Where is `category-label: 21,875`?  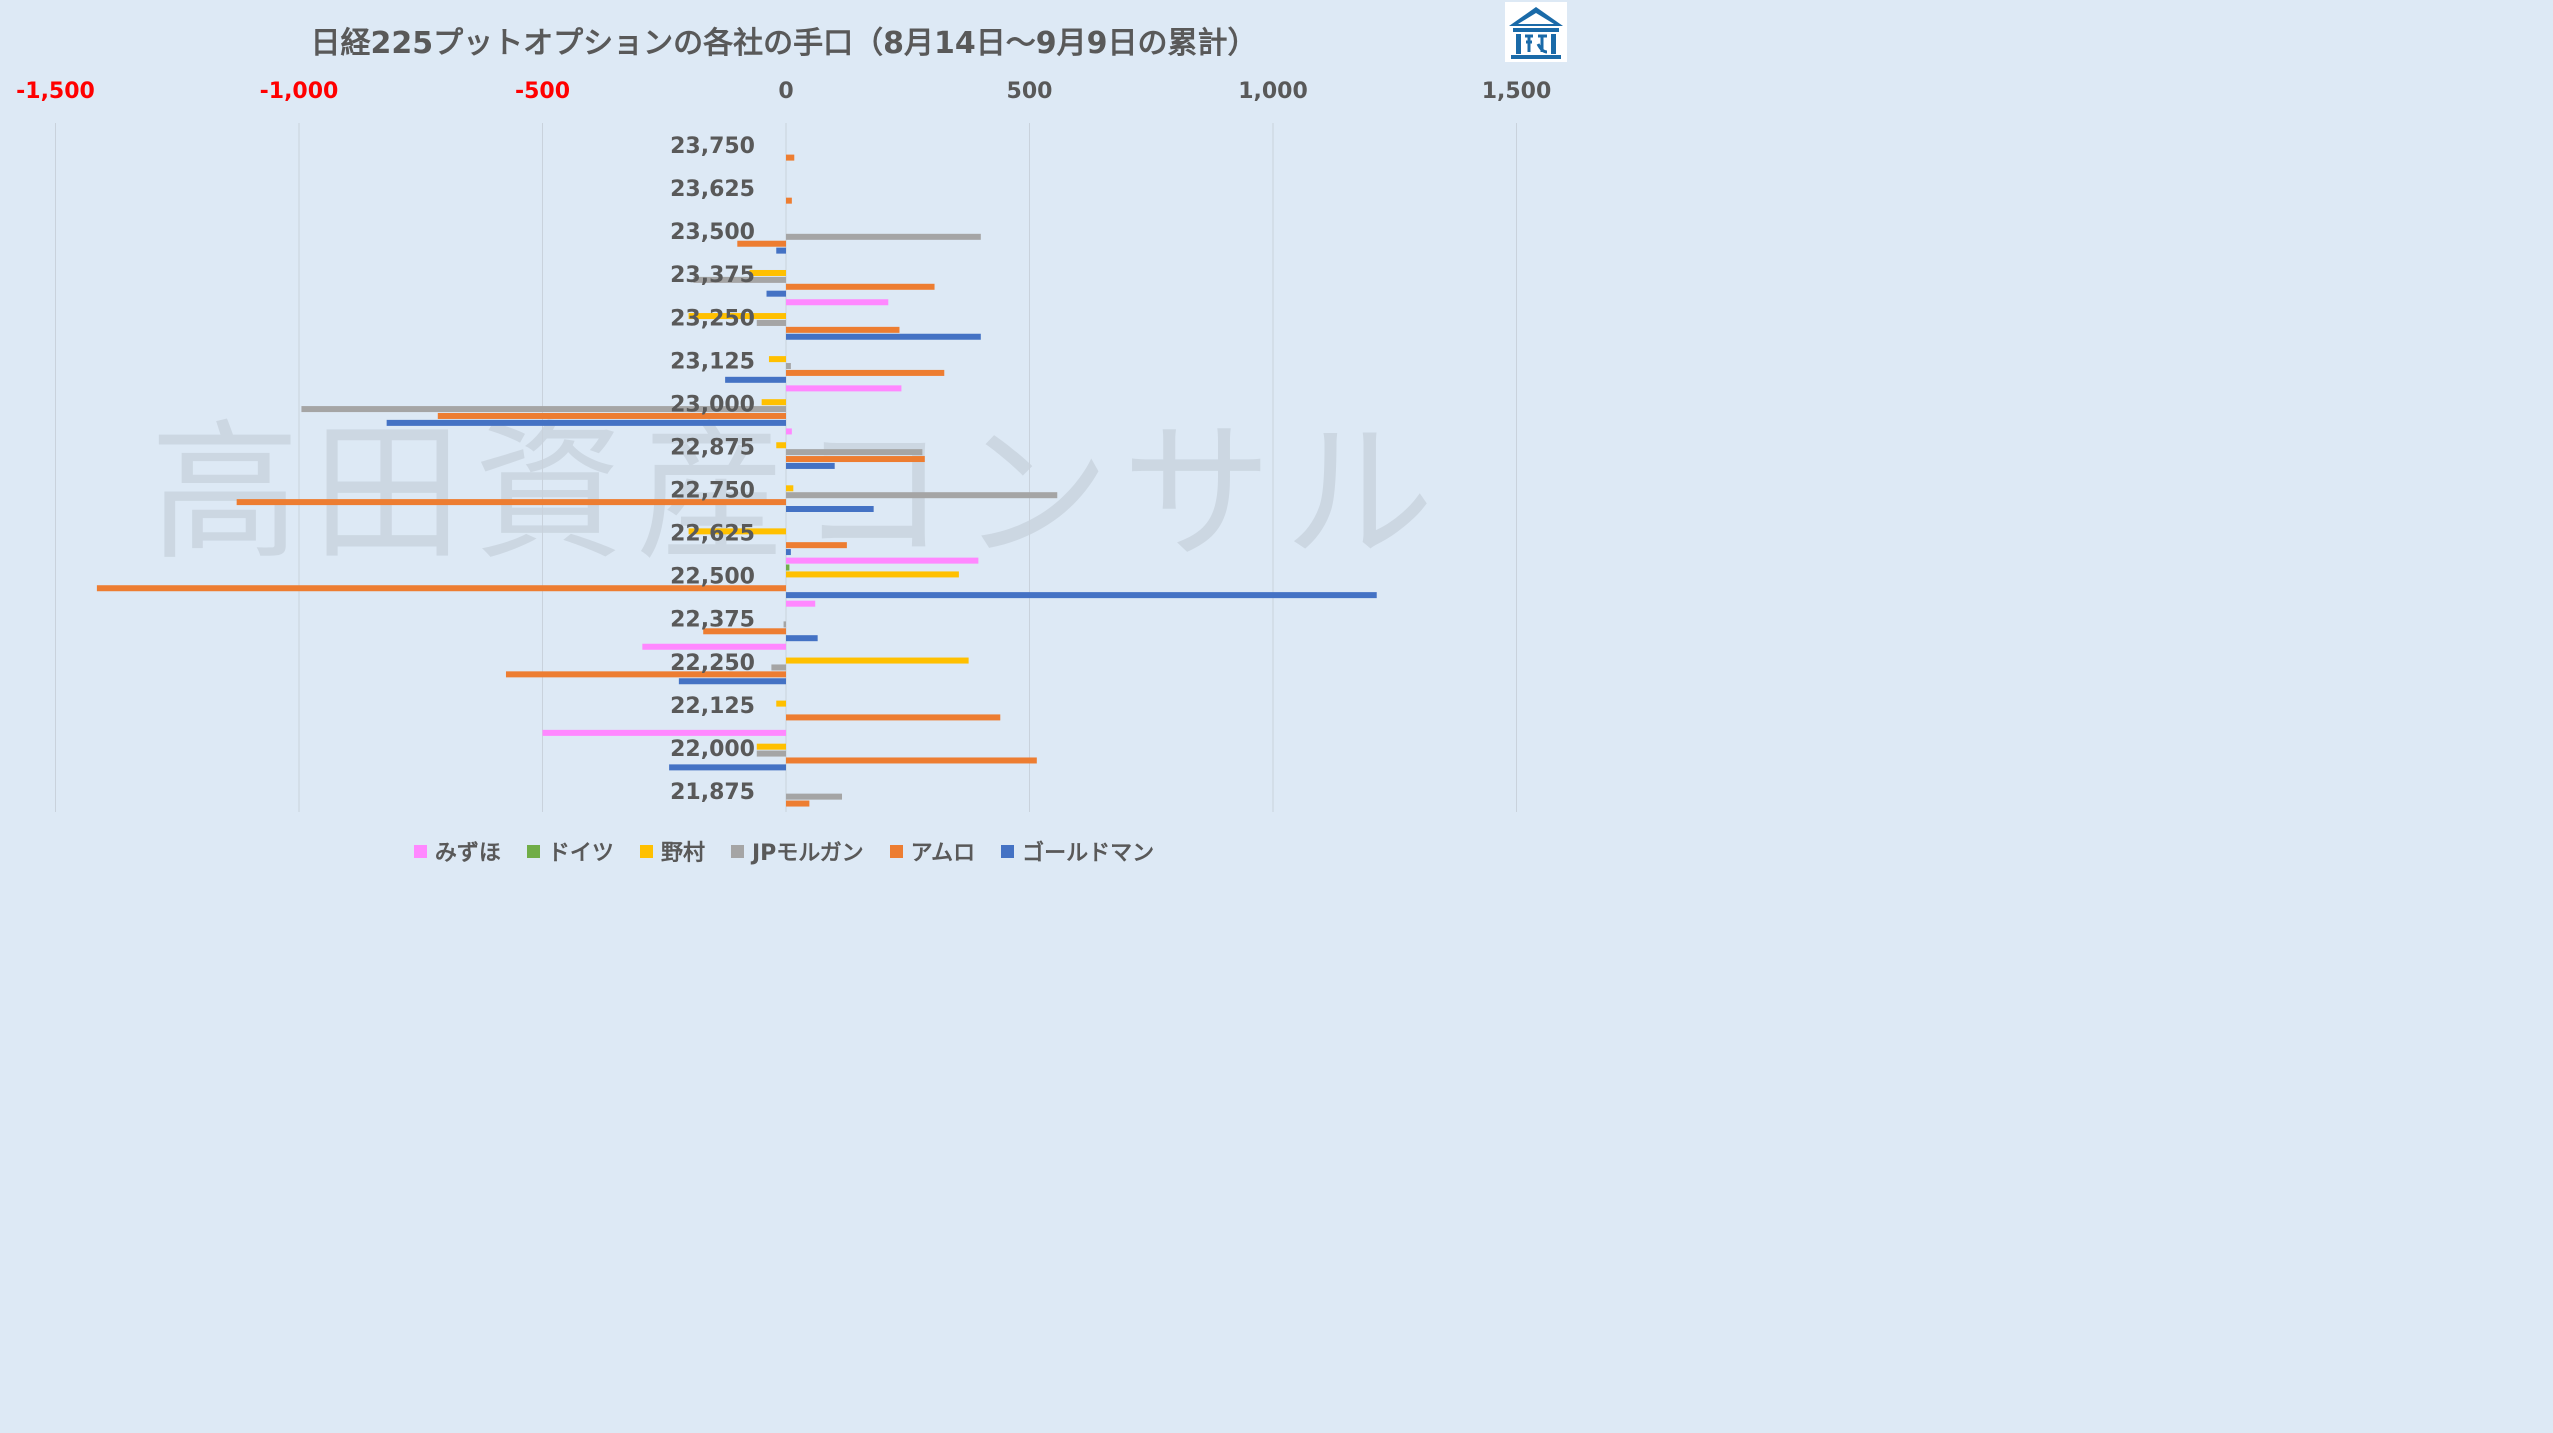 category-label: 21,875 is located at coordinates (712, 792).